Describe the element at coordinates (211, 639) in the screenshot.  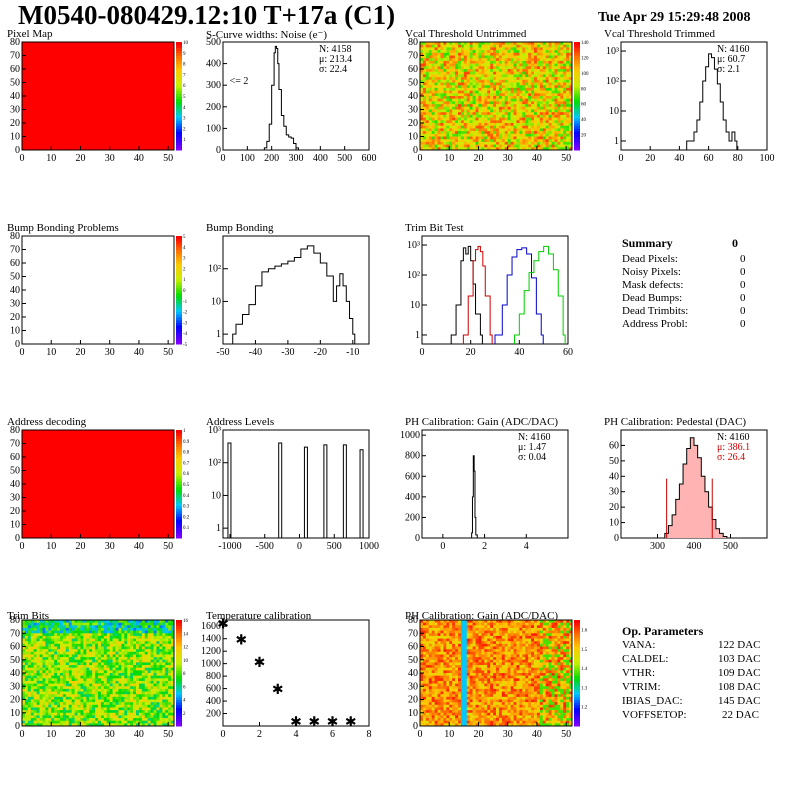
I see `y-tick-label: 1400` at that location.